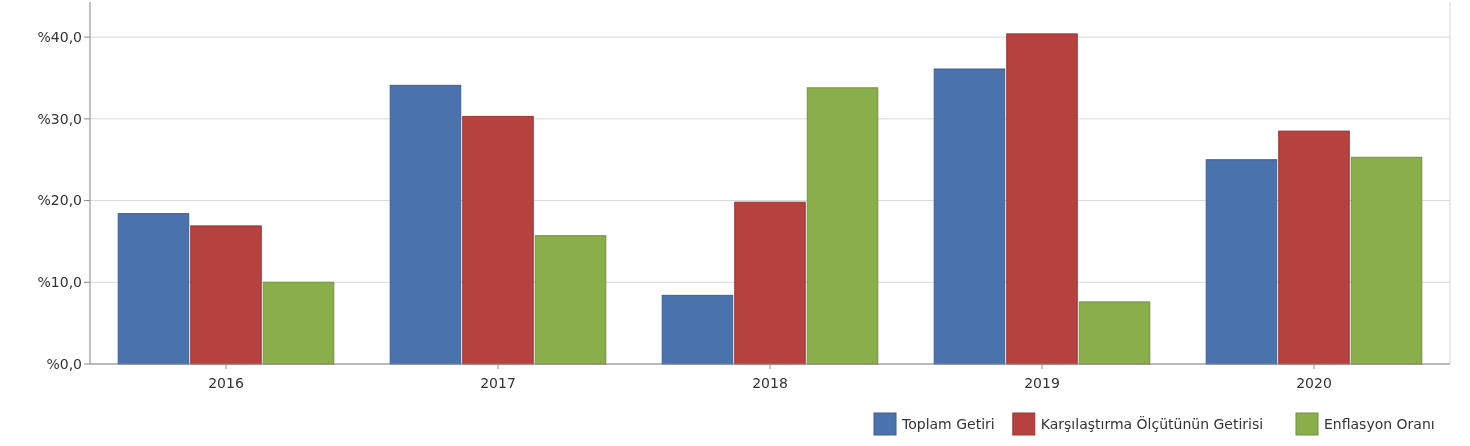 Image resolution: width=1470 pixels, height=446 pixels. I want to click on legend-label: Karşılaştırma Ölçütünün Getirisi, so click(1152, 423).